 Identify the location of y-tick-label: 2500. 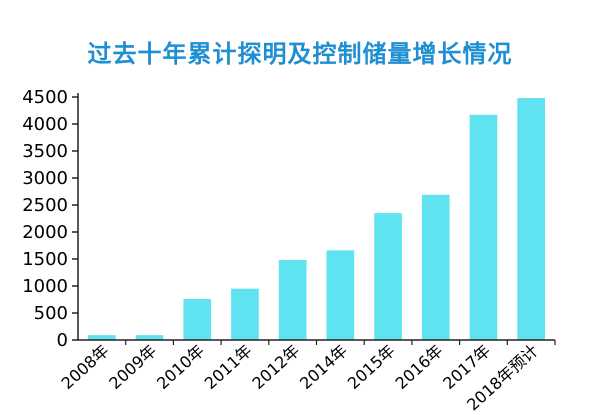
(45, 205).